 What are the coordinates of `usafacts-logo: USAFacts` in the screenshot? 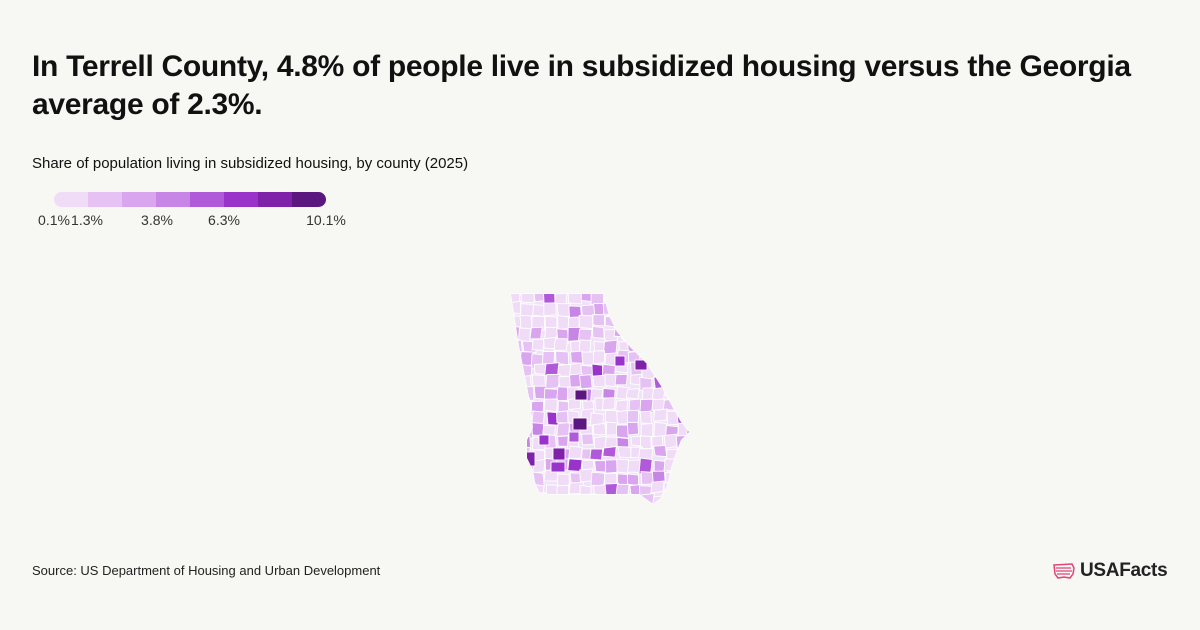 It's located at (1110, 571).